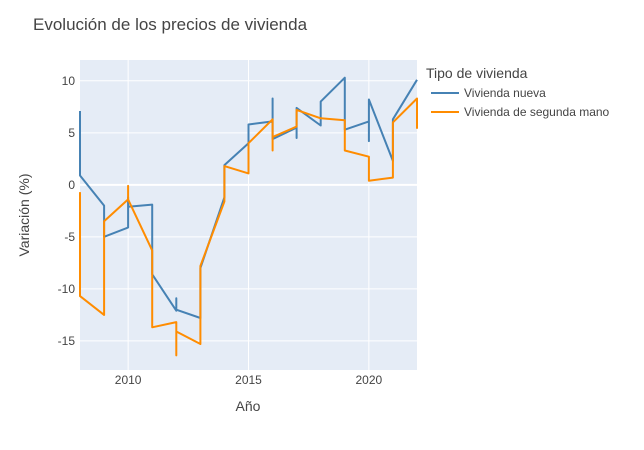 Image resolution: width=644 pixels, height=450 pixels. I want to click on y-tick-label: 0, so click(71, 185).